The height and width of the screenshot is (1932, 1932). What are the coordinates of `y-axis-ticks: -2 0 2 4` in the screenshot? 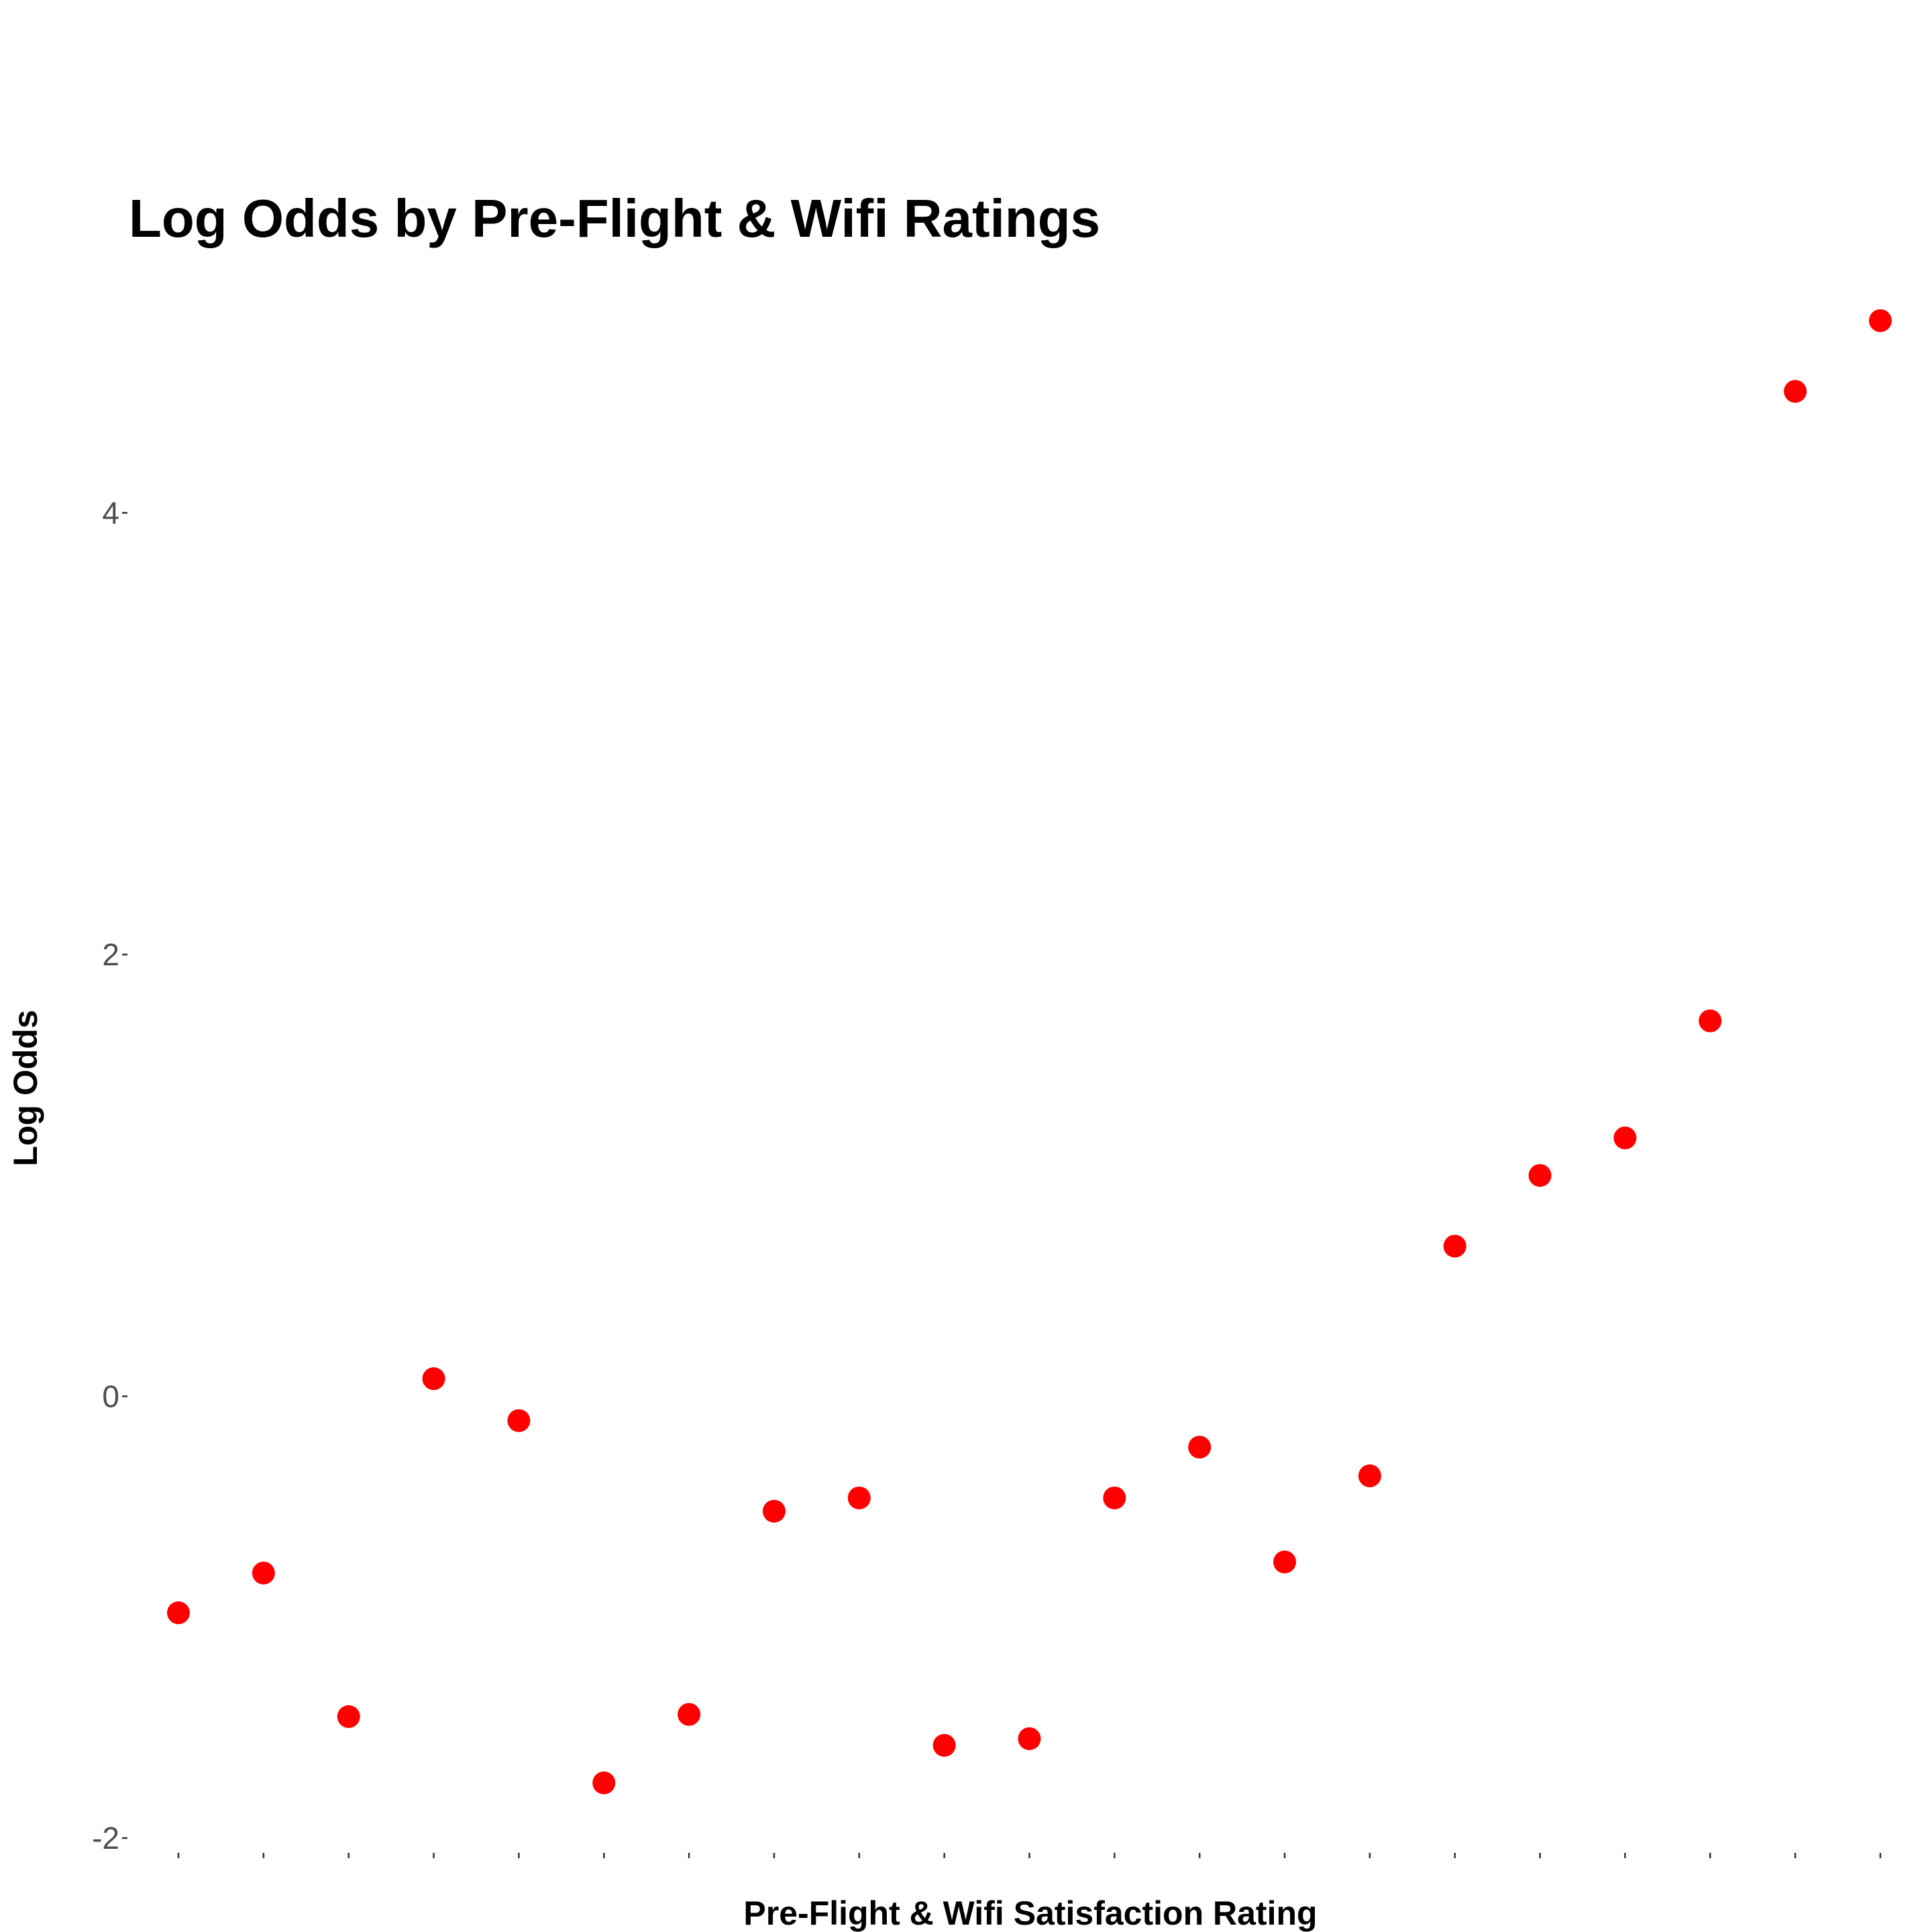 It's located at (109, 1175).